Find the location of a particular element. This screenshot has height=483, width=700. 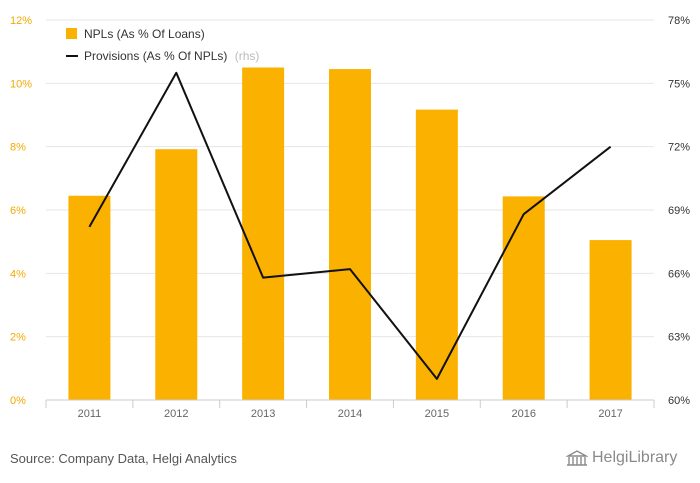

right-tick-label: 69% is located at coordinates (679, 211).